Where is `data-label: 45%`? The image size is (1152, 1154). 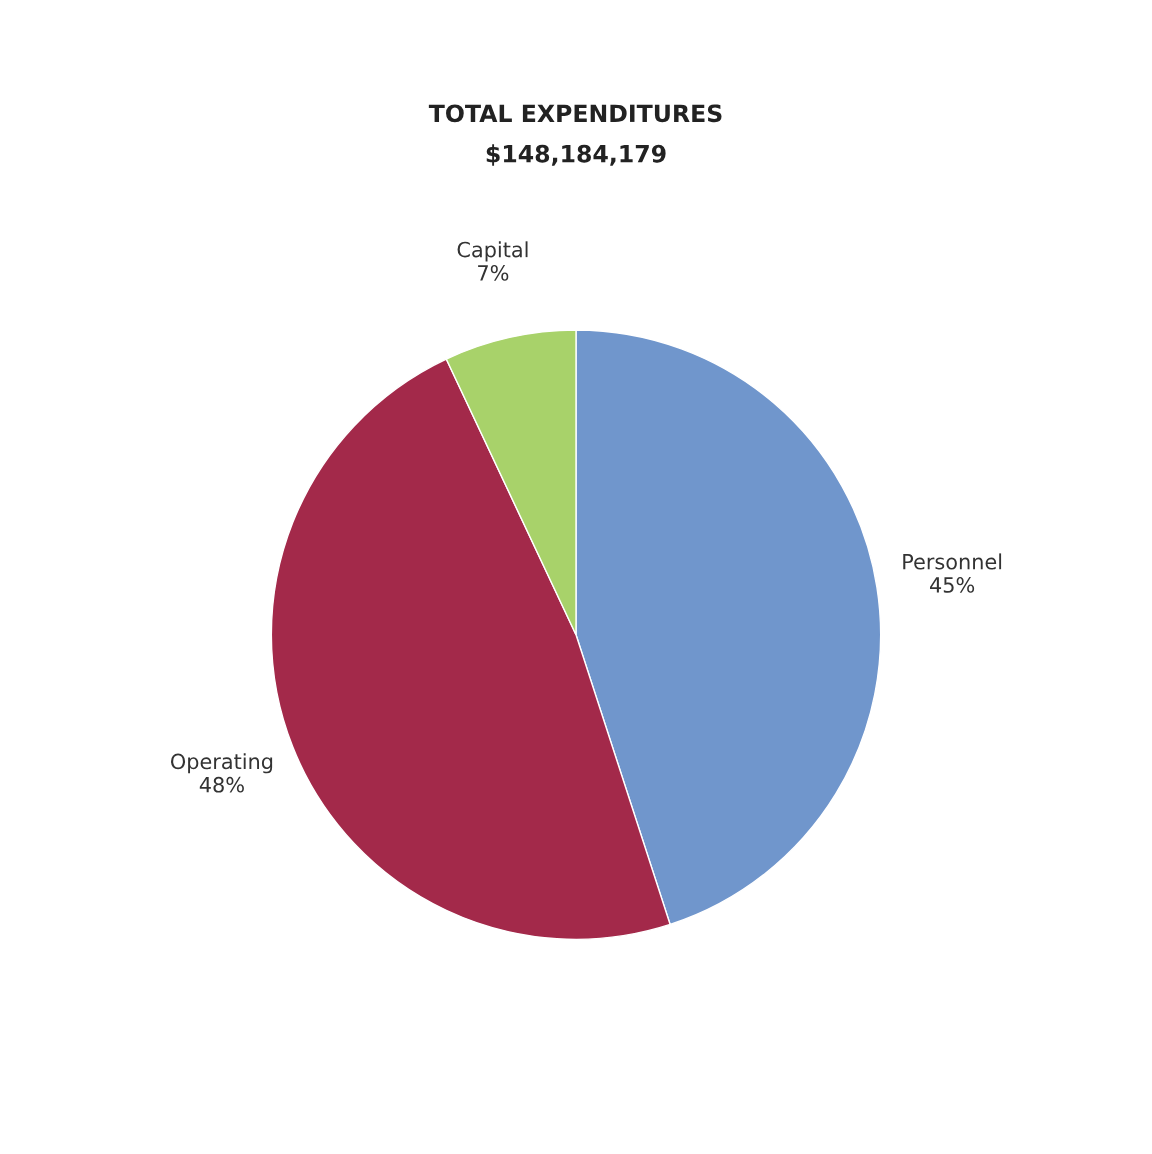 data-label: 45% is located at coordinates (952, 585).